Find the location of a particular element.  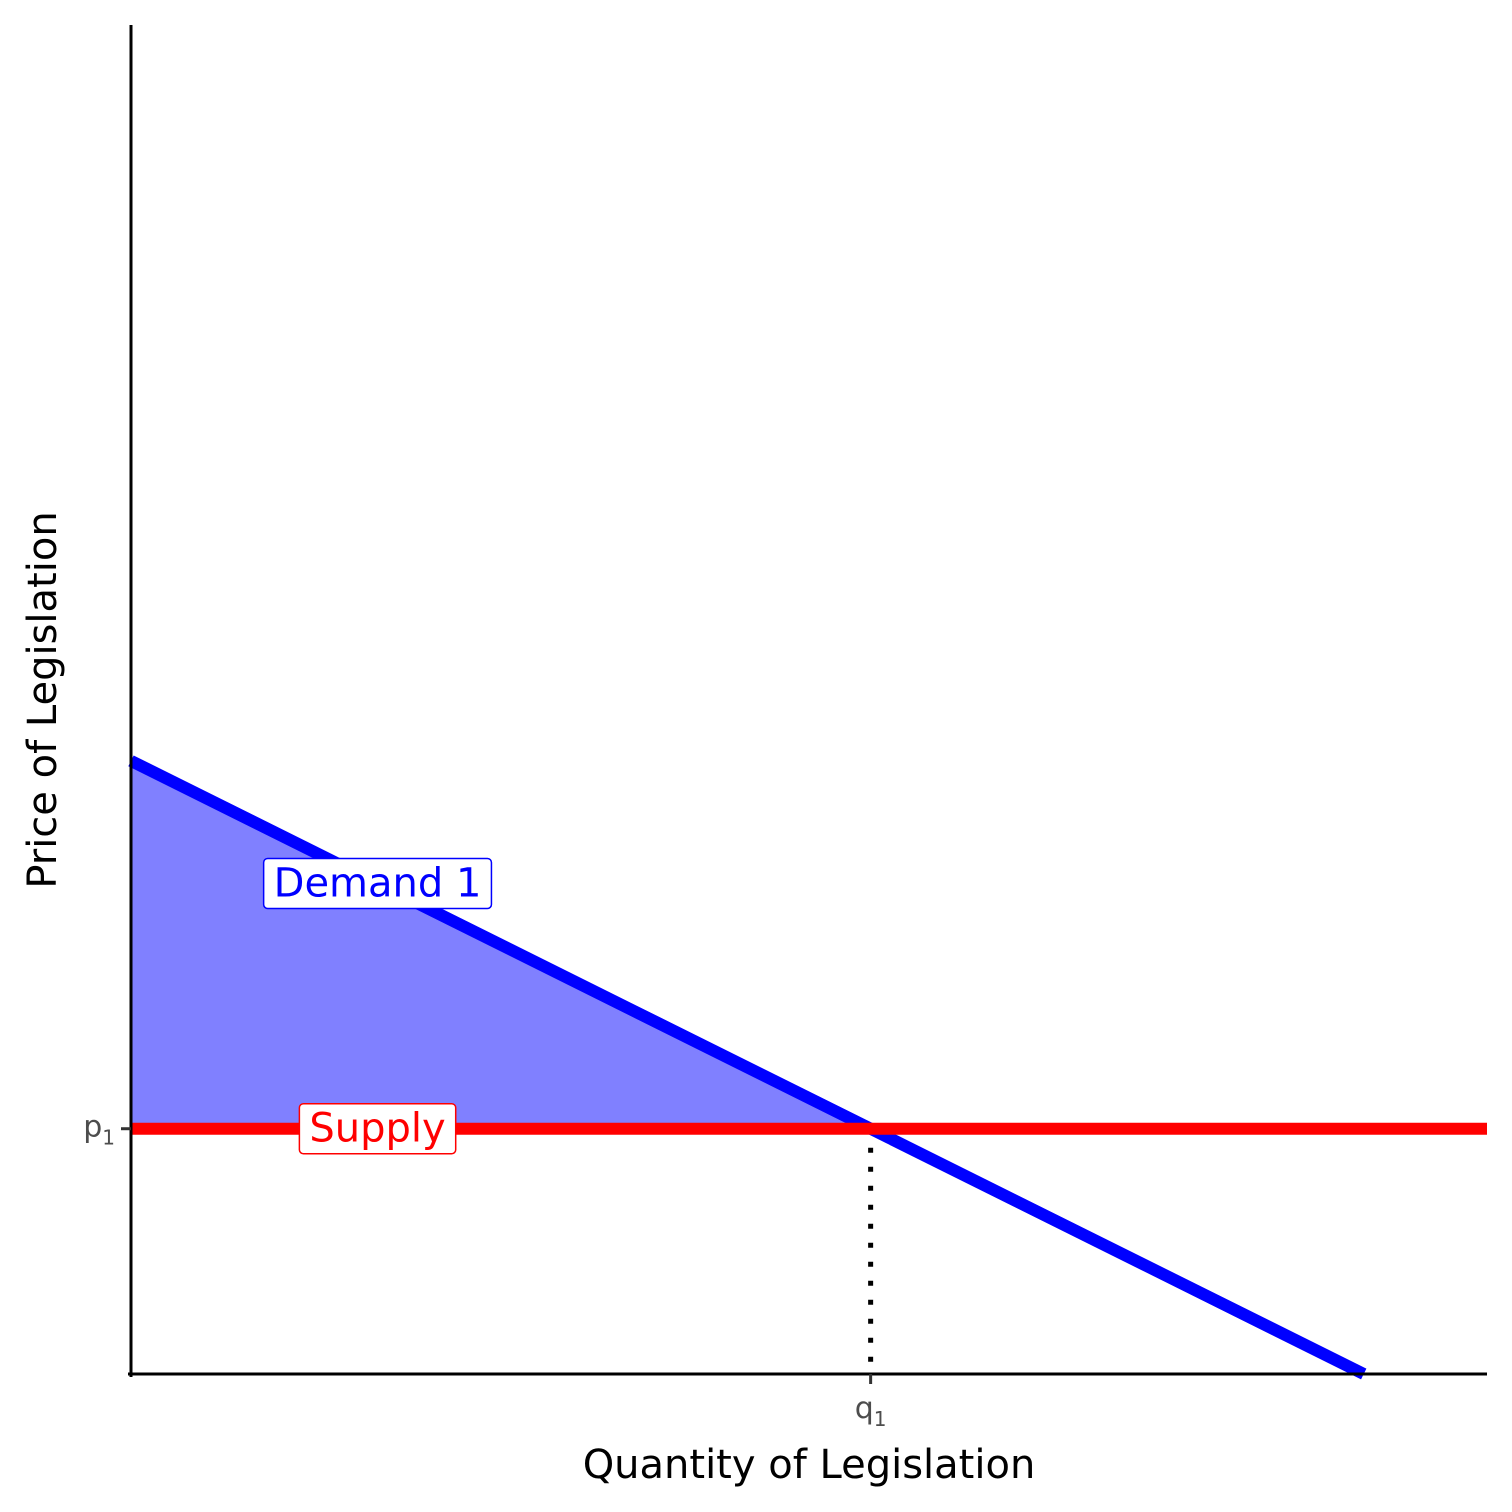

supply-label-text: Supply is located at coordinates (377, 1129).